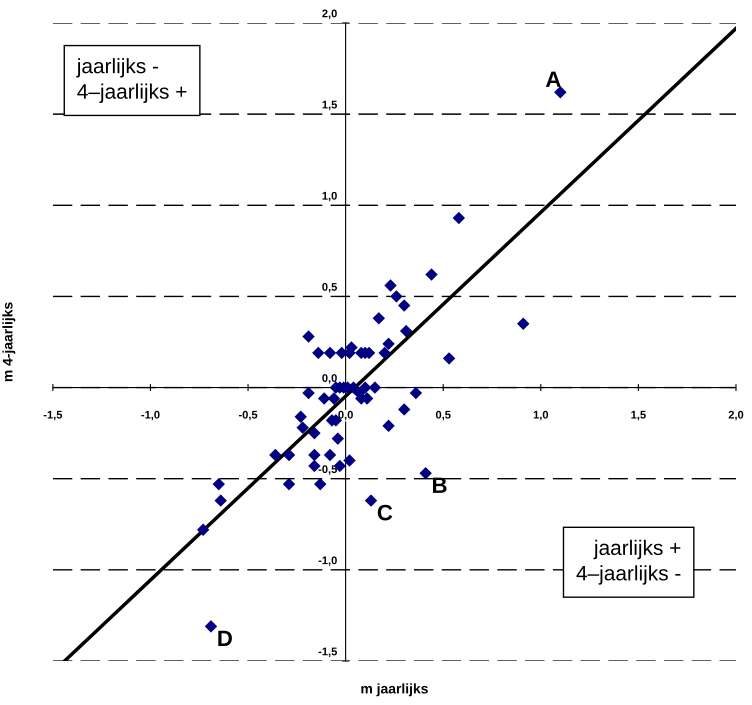 Image resolution: width=752 pixels, height=705 pixels. Describe the element at coordinates (736, 415) in the screenshot. I see `x-tick-label: 2,0` at that location.